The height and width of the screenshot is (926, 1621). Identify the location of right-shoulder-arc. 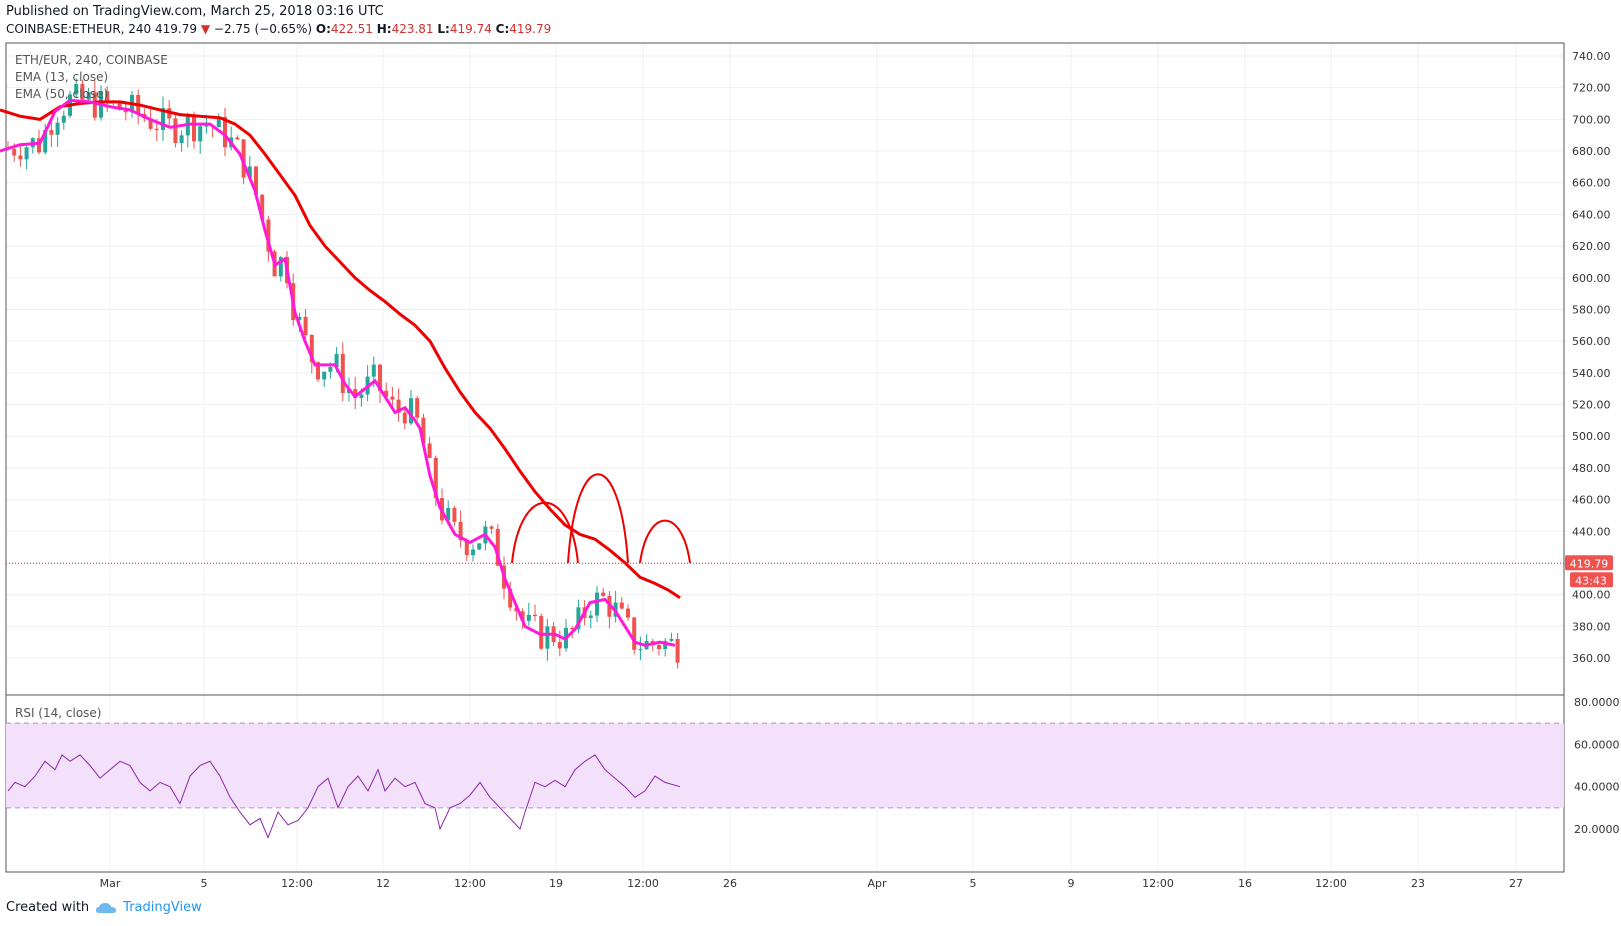
(665, 541).